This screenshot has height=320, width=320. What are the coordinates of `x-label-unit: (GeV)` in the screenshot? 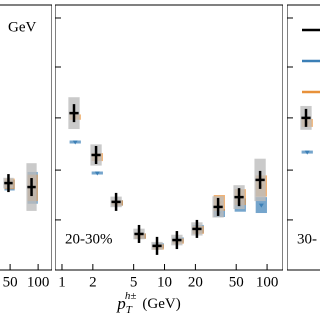 It's located at (161, 304).